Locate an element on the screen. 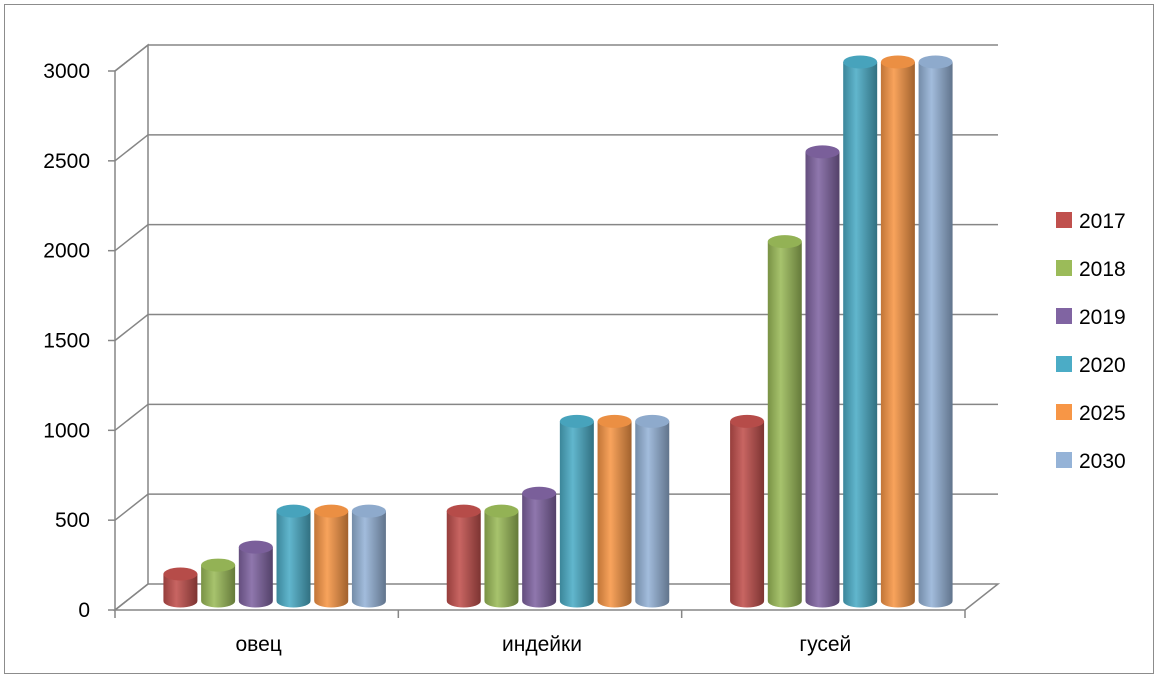 Image resolution: width=1160 pixels, height=679 pixels. y-tick-label: 2500 is located at coordinates (66, 161).